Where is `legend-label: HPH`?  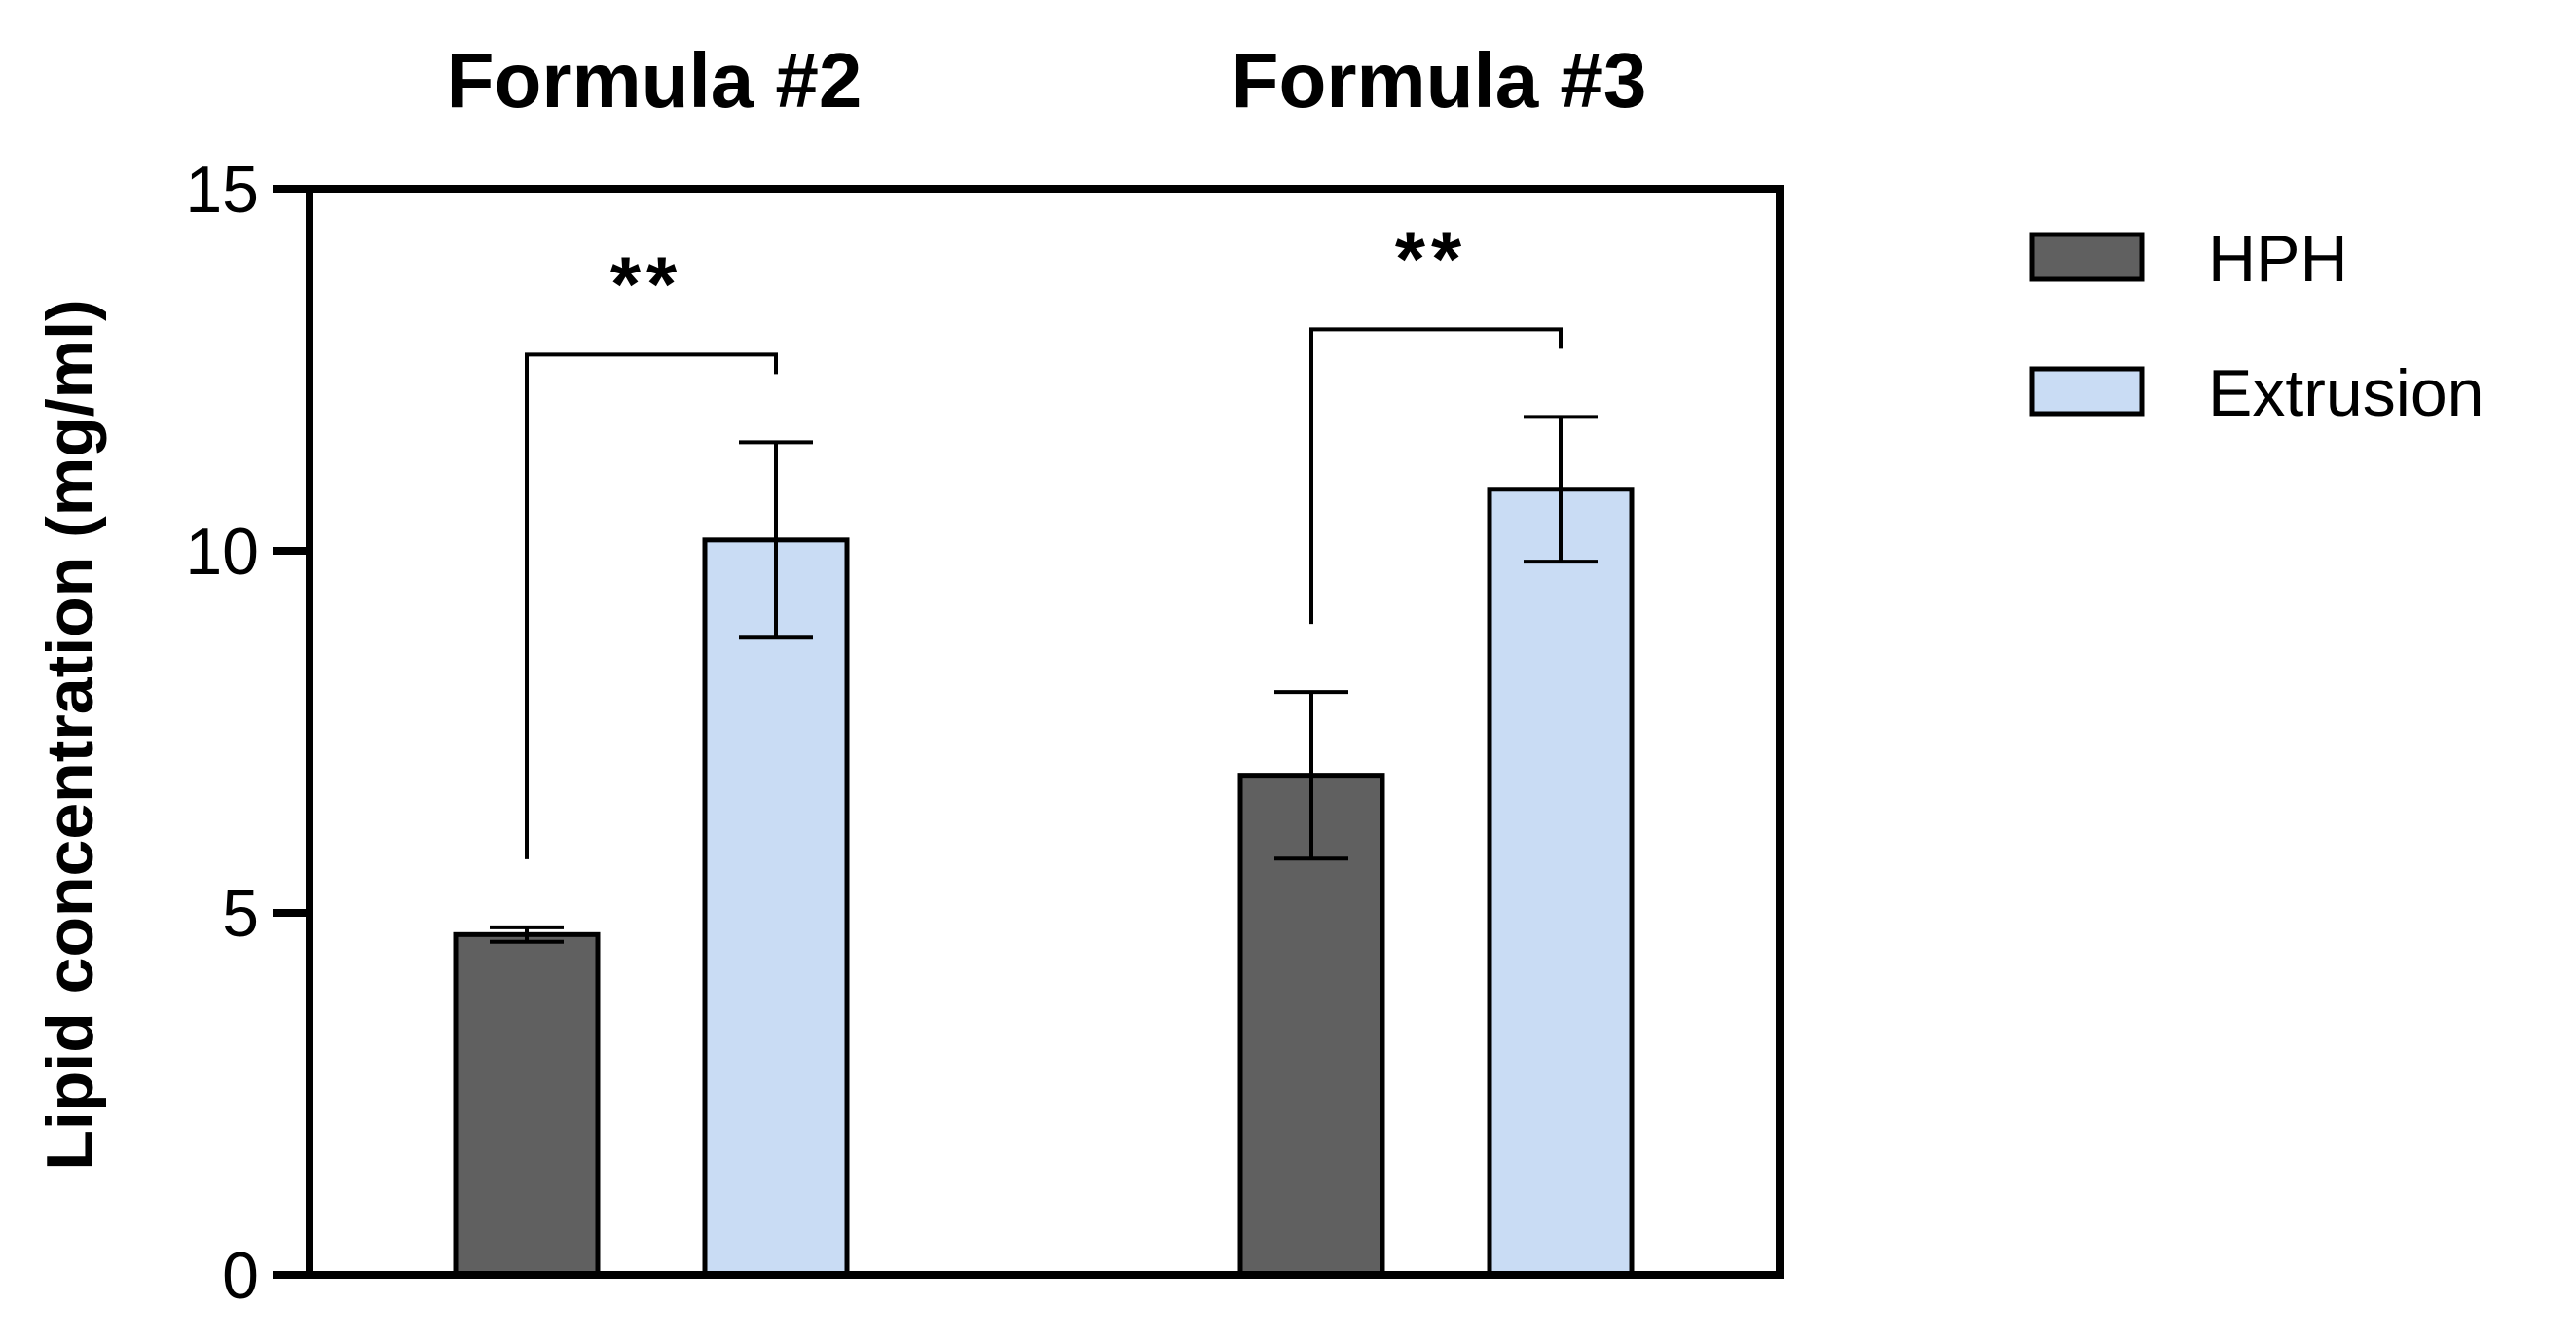 legend-label: HPH is located at coordinates (2278, 259).